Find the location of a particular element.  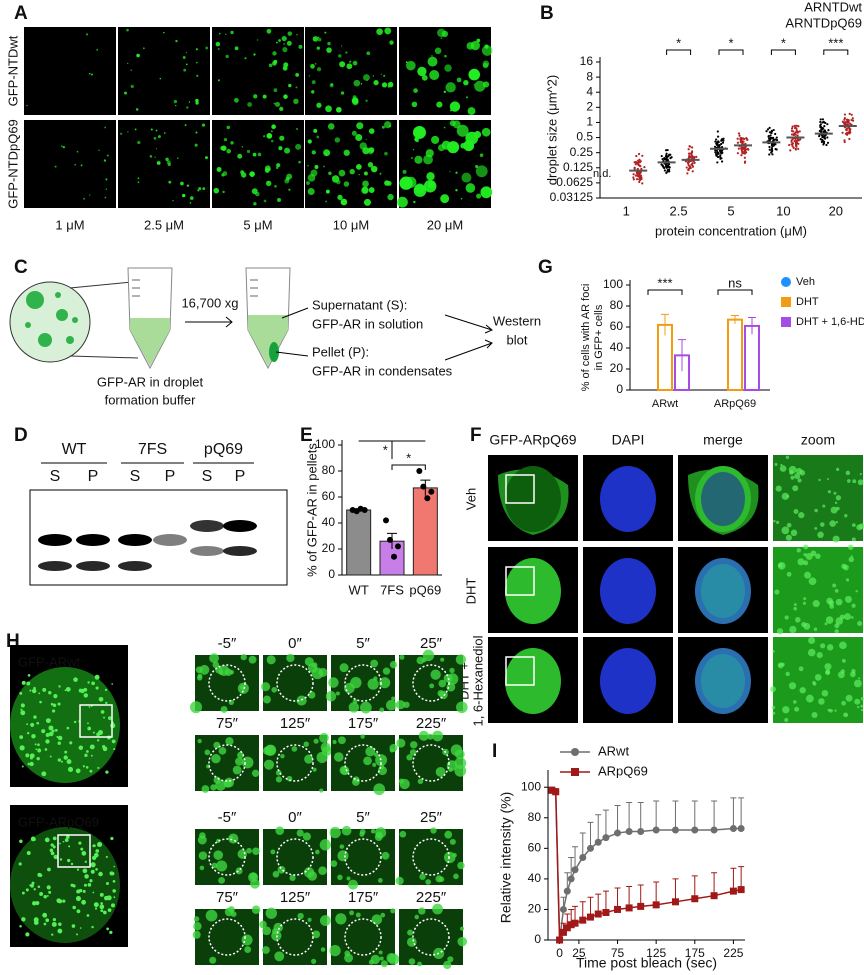

x-tick-label: 25 is located at coordinates (579, 953).